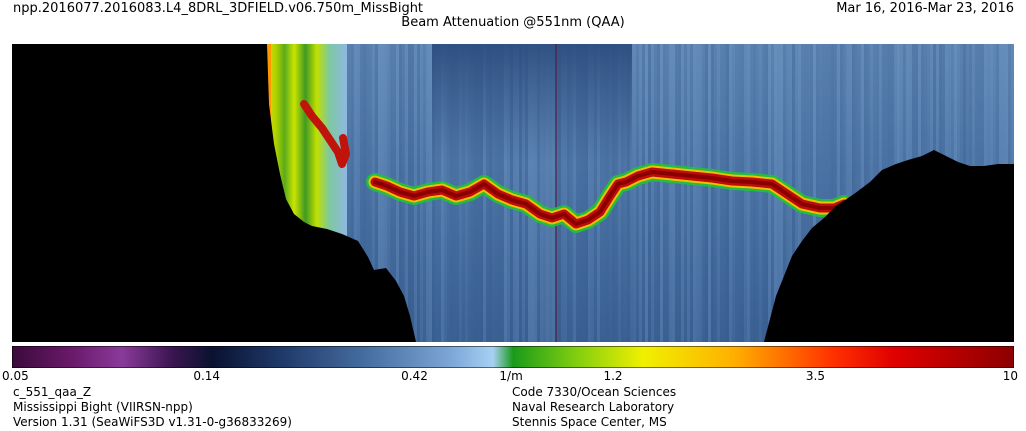  I want to click on chart-title: Beam Attenuation @551nm (QAA), so click(513, 22).